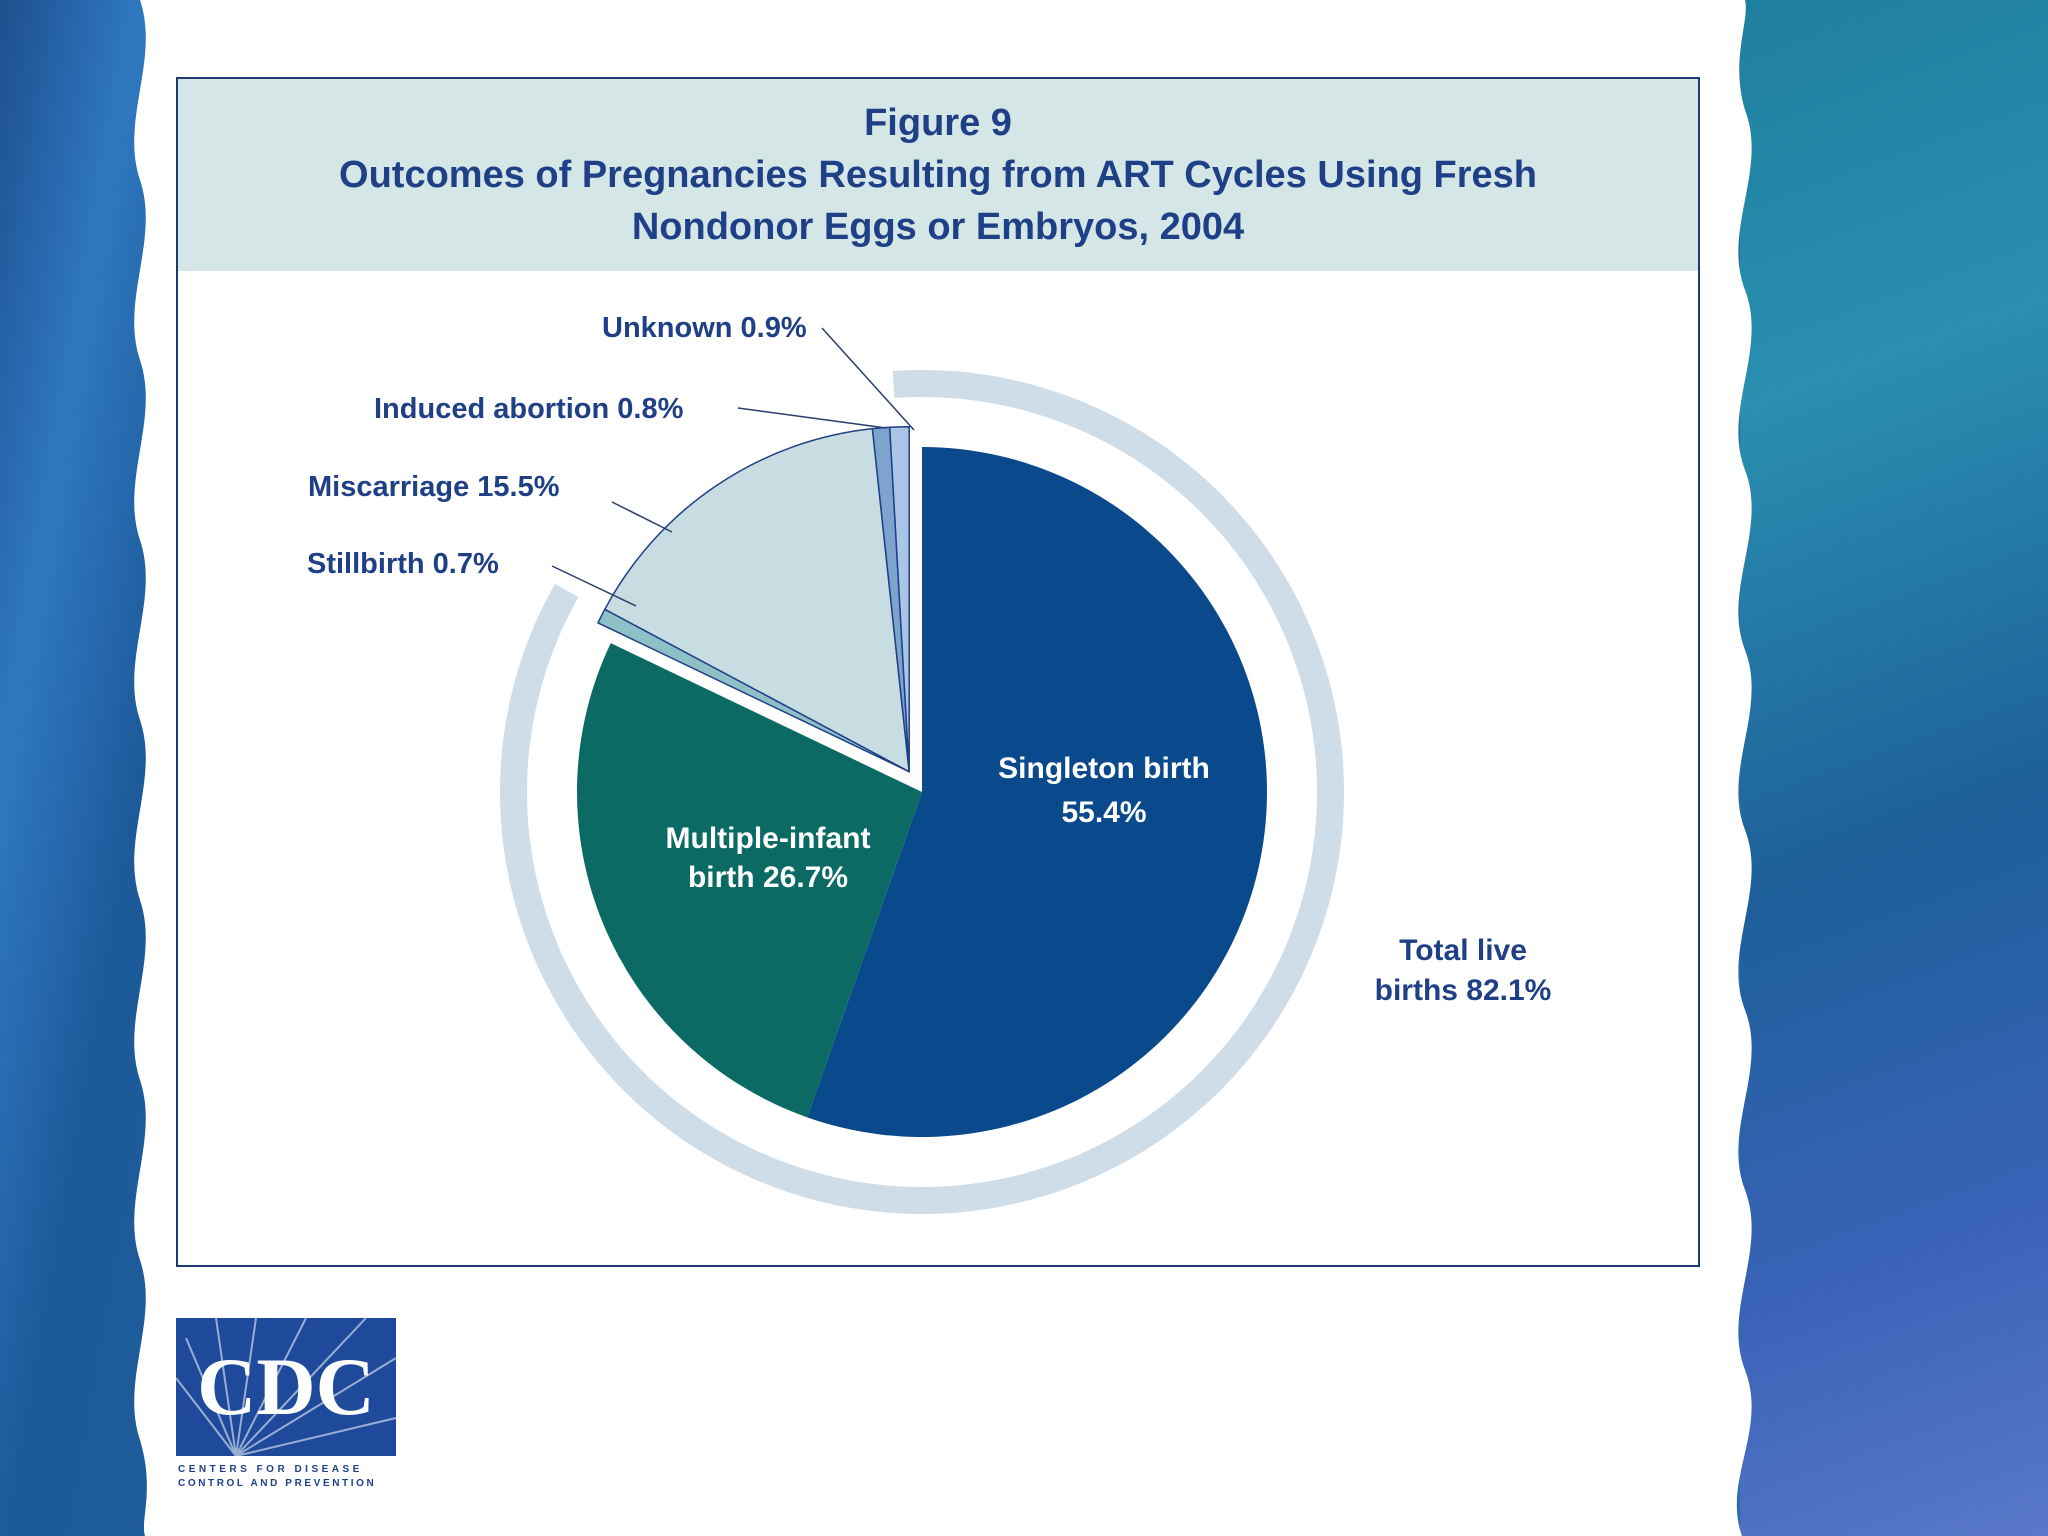 Image resolution: width=2048 pixels, height=1536 pixels. I want to click on label-total-live-line1: Total live, so click(1463, 950).